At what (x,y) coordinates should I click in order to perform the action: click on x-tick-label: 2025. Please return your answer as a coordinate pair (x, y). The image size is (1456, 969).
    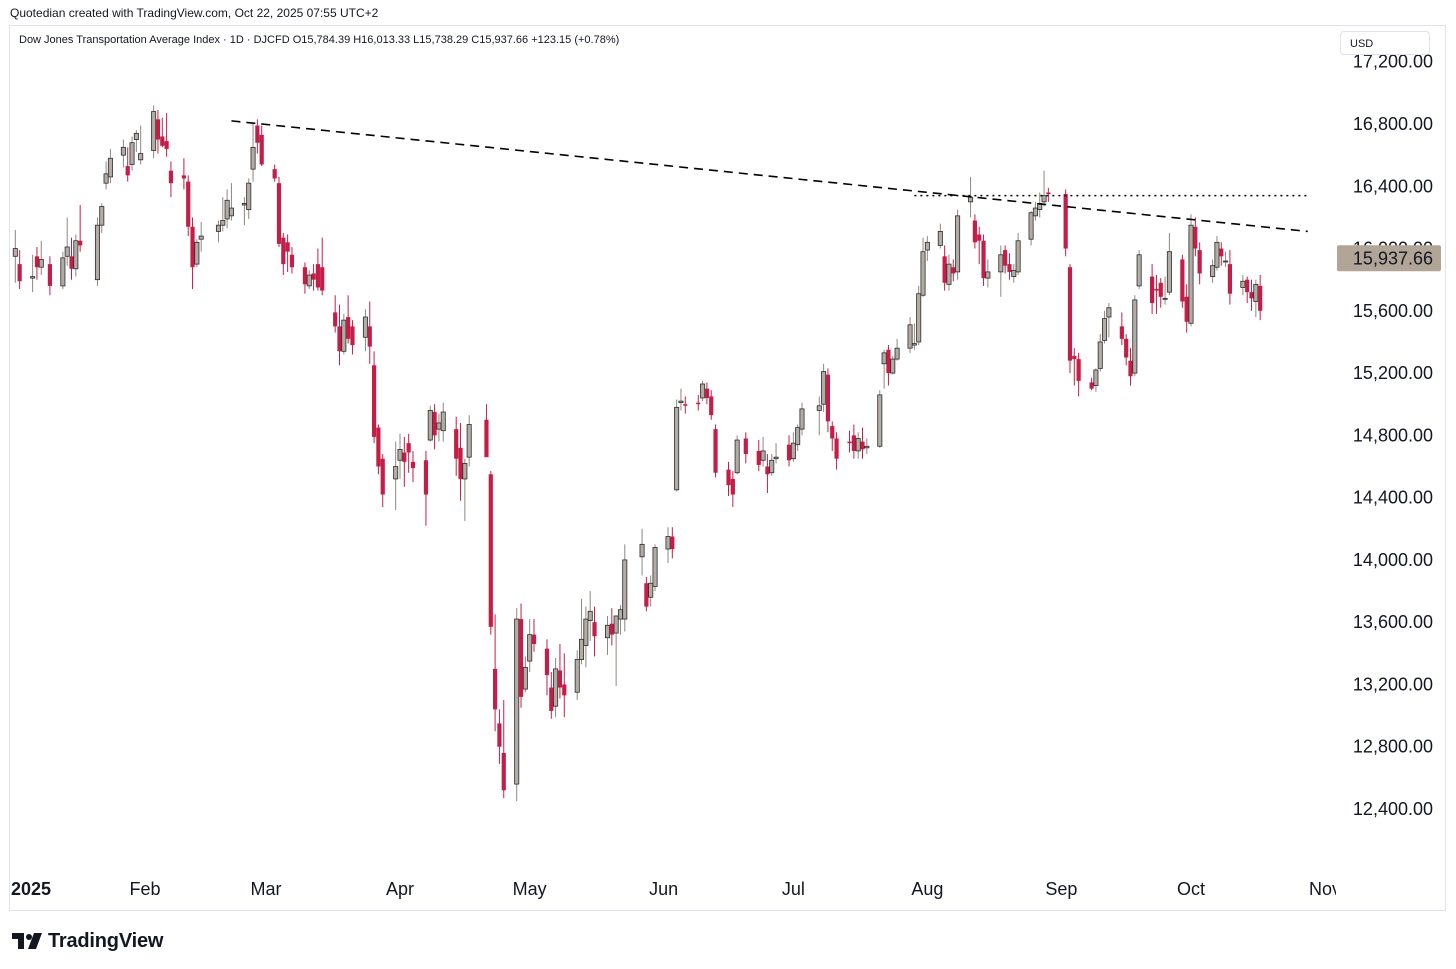
    Looking at the image, I should click on (31, 889).